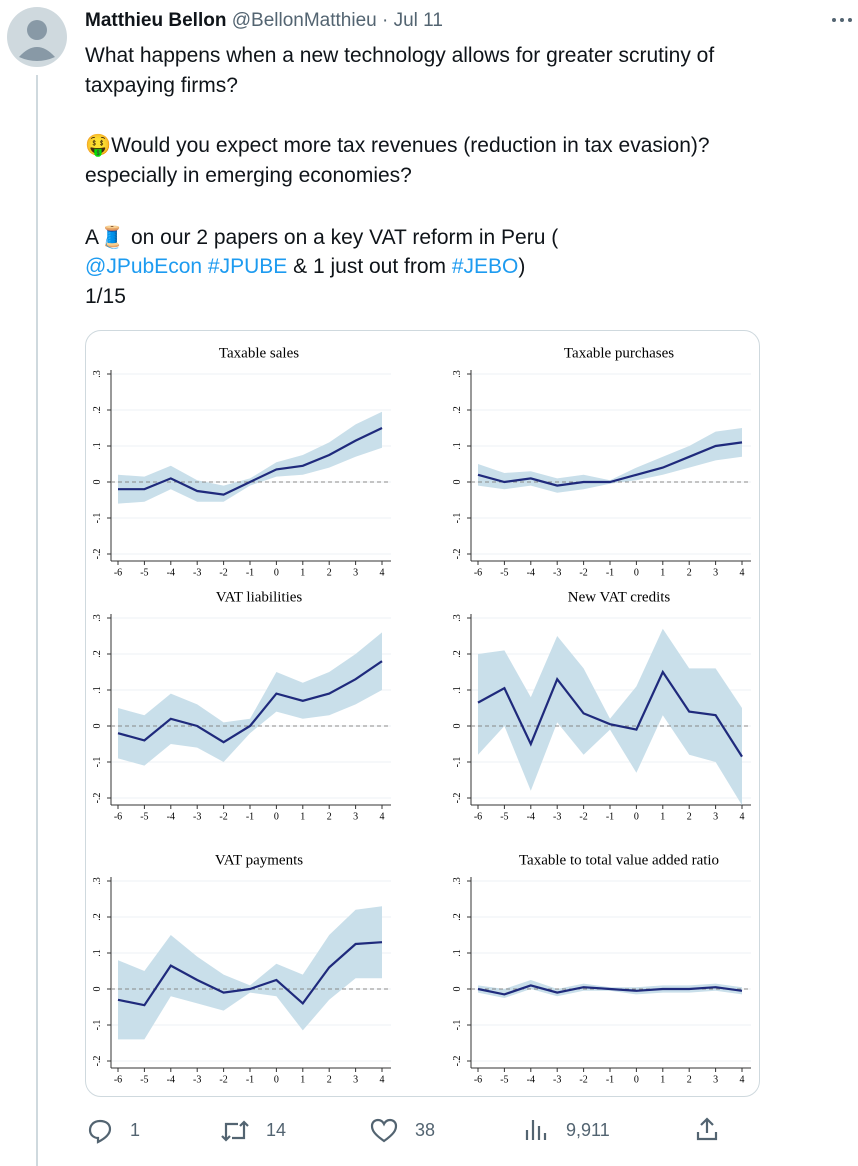 The height and width of the screenshot is (1166, 858). I want to click on mention: @JPubEcon, so click(144, 266).